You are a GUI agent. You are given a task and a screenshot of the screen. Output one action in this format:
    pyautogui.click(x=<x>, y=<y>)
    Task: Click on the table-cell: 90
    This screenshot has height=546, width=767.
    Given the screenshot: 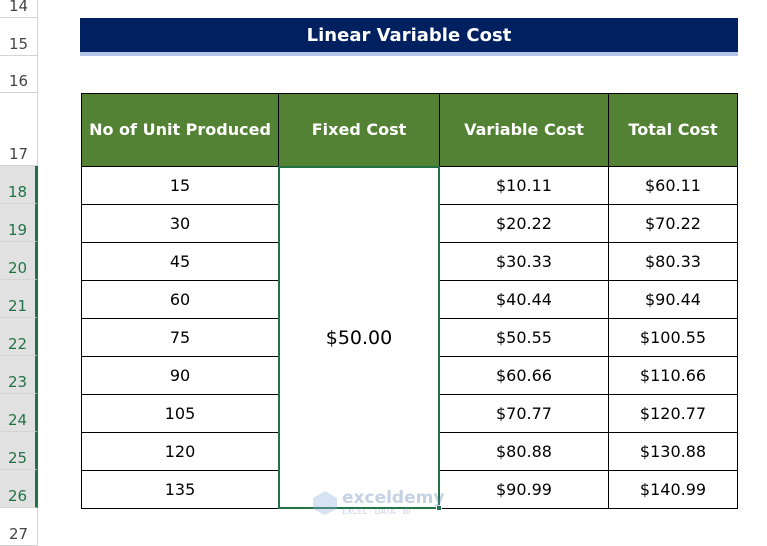 What is the action you would take?
    pyautogui.click(x=180, y=375)
    